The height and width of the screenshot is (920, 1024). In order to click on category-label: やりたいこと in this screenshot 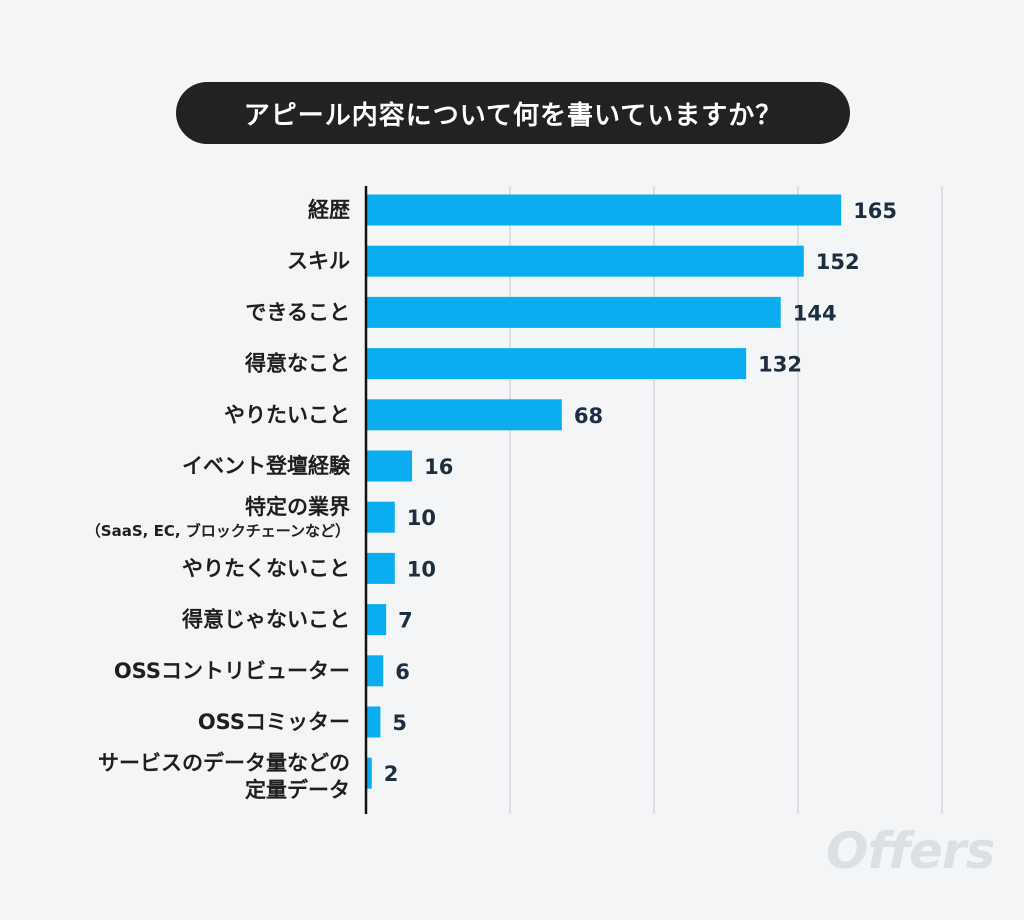, I will do `click(287, 415)`.